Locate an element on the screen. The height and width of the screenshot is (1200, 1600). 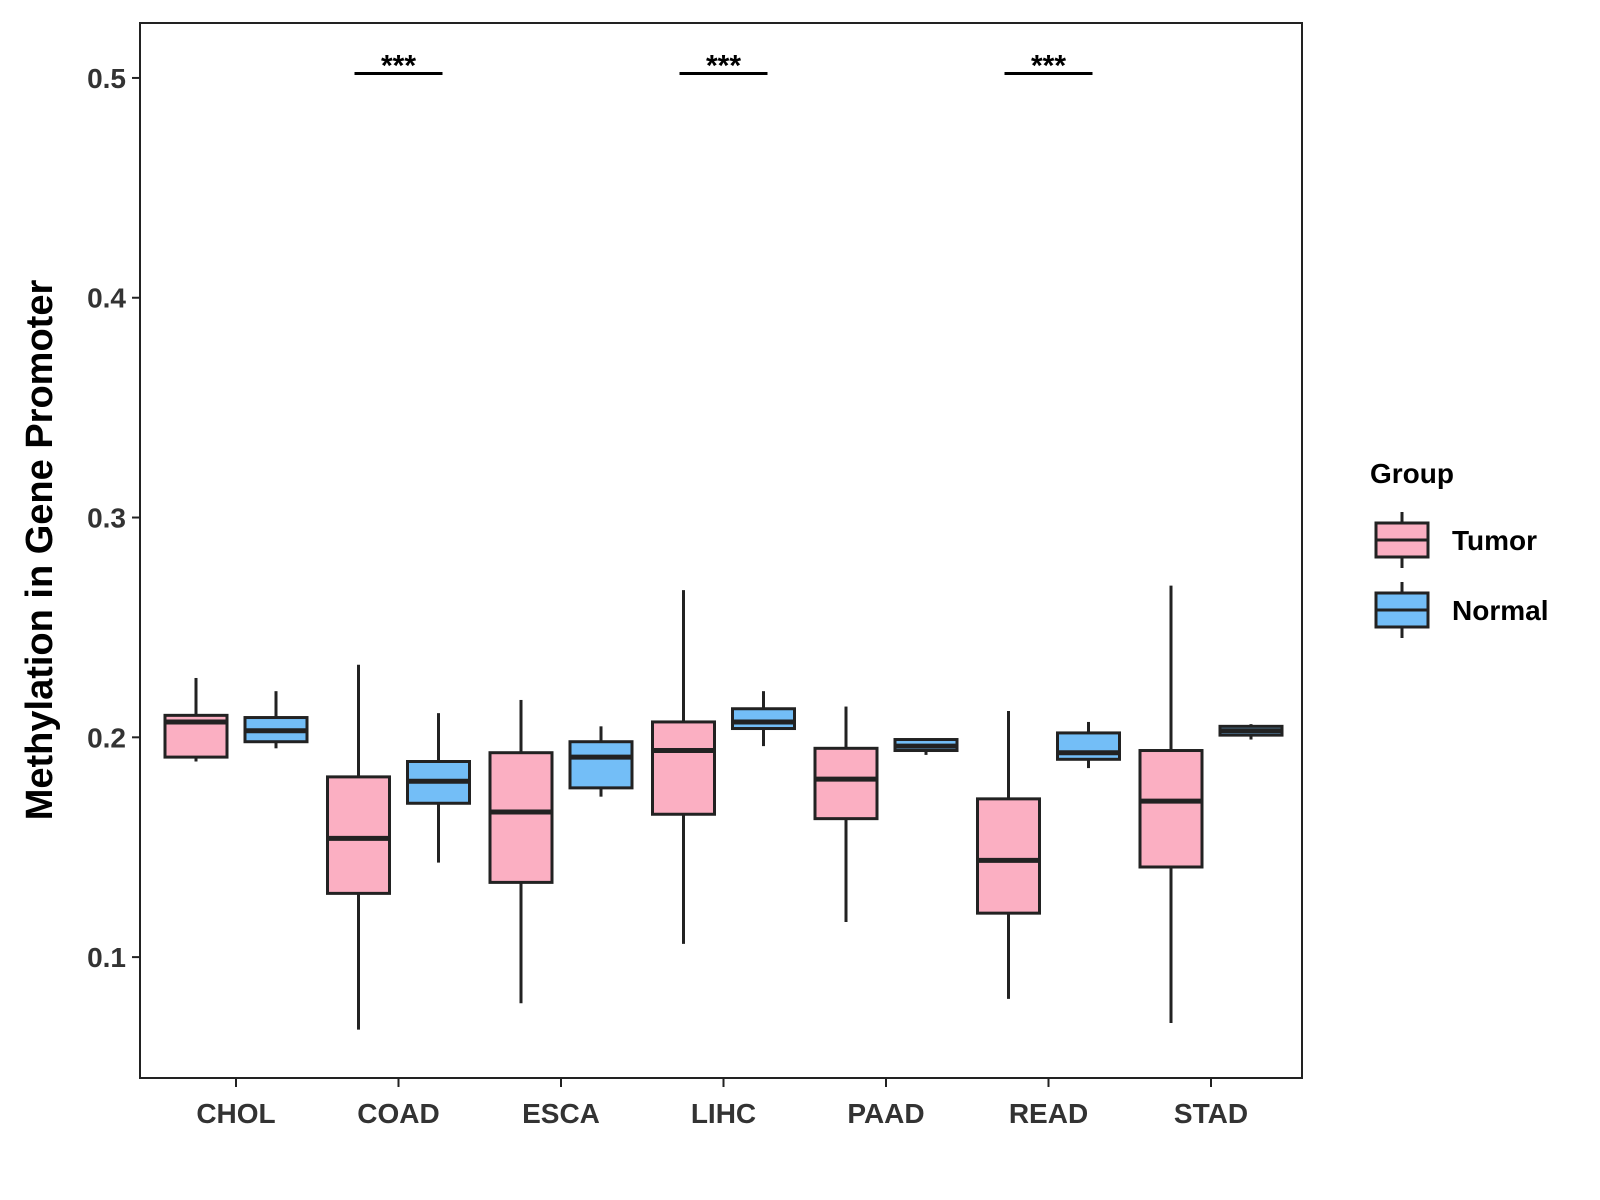
legend-item-tumor: Tumor is located at coordinates (1455, 540).